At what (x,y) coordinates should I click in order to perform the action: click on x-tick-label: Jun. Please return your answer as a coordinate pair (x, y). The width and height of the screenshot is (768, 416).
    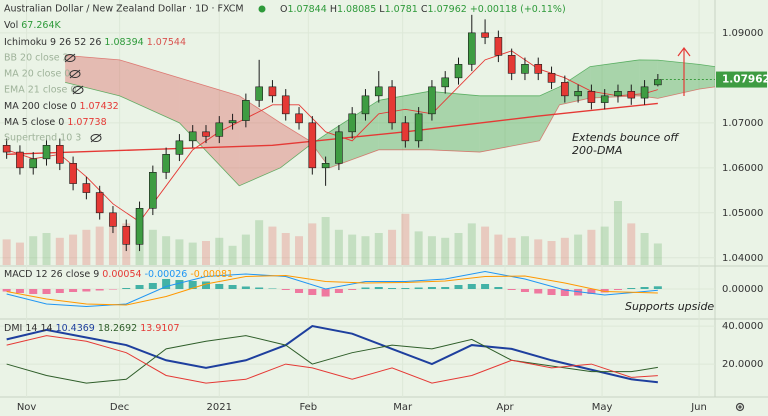
    Looking at the image, I should click on (698, 407).